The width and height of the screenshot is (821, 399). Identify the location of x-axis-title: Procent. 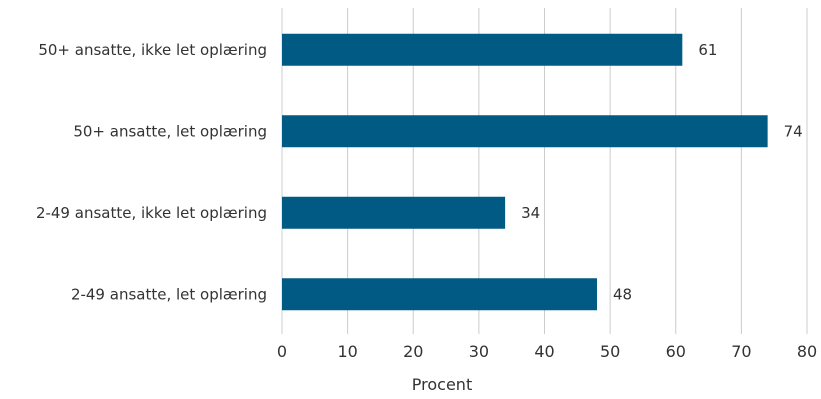
(442, 384).